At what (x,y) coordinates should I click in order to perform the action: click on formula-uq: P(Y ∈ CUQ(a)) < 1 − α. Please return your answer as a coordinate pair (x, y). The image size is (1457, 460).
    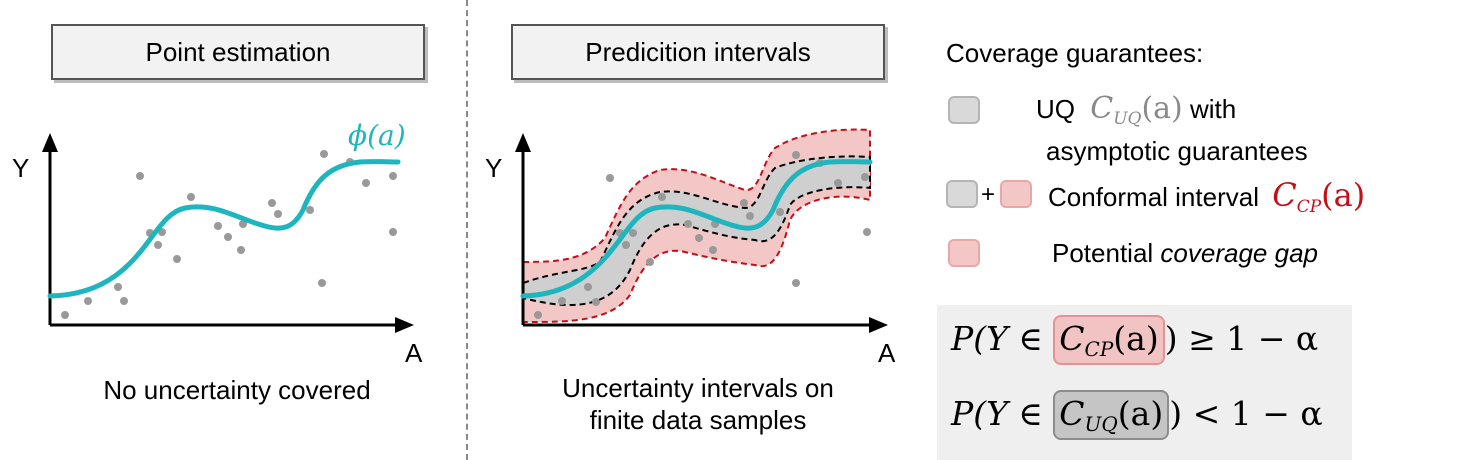
    Looking at the image, I should click on (1137, 415).